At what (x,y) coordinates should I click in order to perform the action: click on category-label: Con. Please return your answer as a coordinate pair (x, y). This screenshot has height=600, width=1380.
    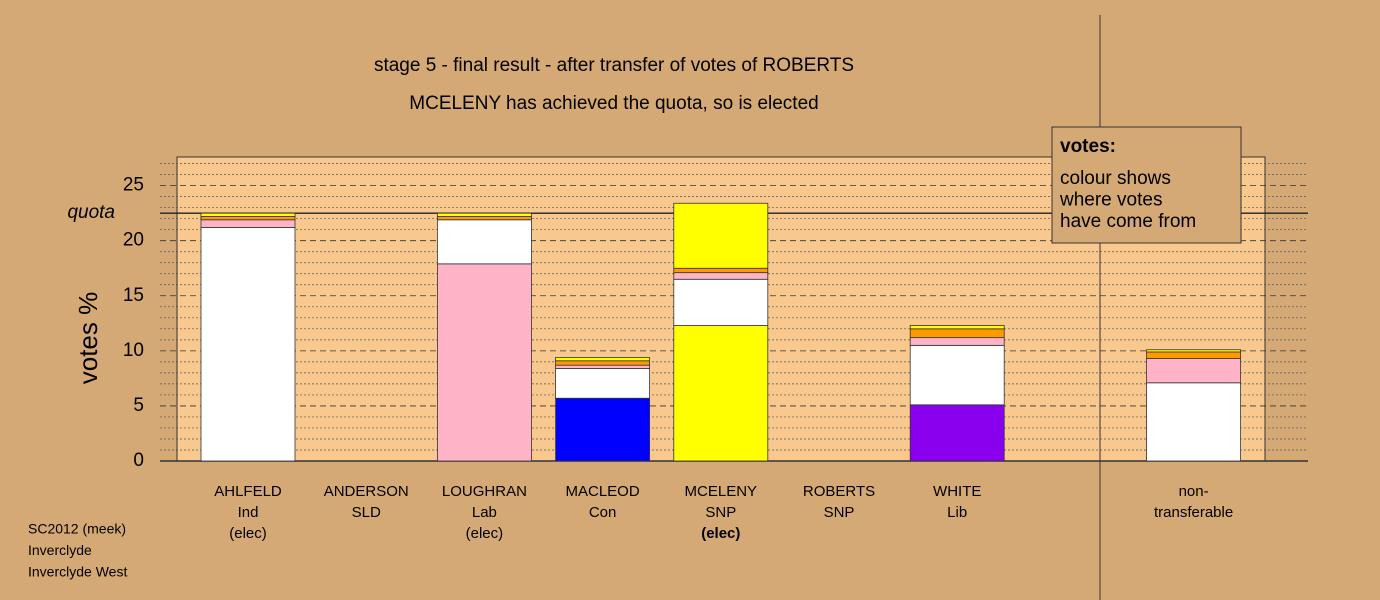
    Looking at the image, I should click on (603, 512).